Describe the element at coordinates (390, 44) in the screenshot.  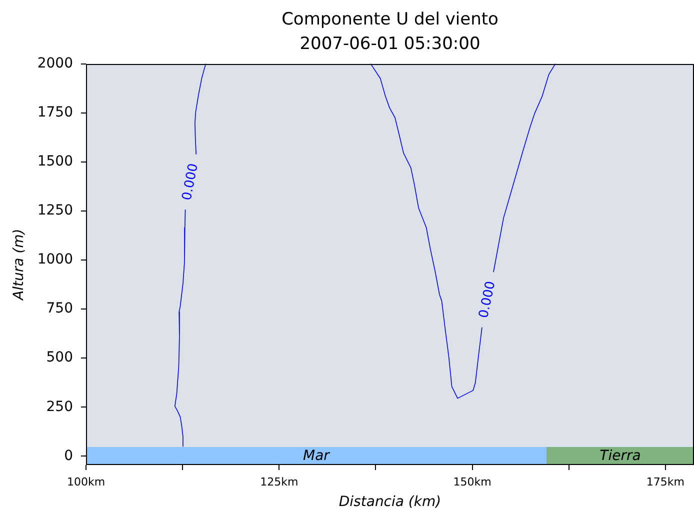
I see `chart-subtitle: 2007-06-01 05:30:00` at that location.